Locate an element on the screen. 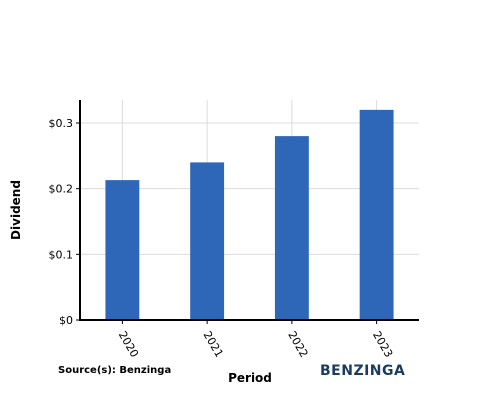 This screenshot has height=400, width=500. y-tick-label: $0.1 is located at coordinates (61, 254).